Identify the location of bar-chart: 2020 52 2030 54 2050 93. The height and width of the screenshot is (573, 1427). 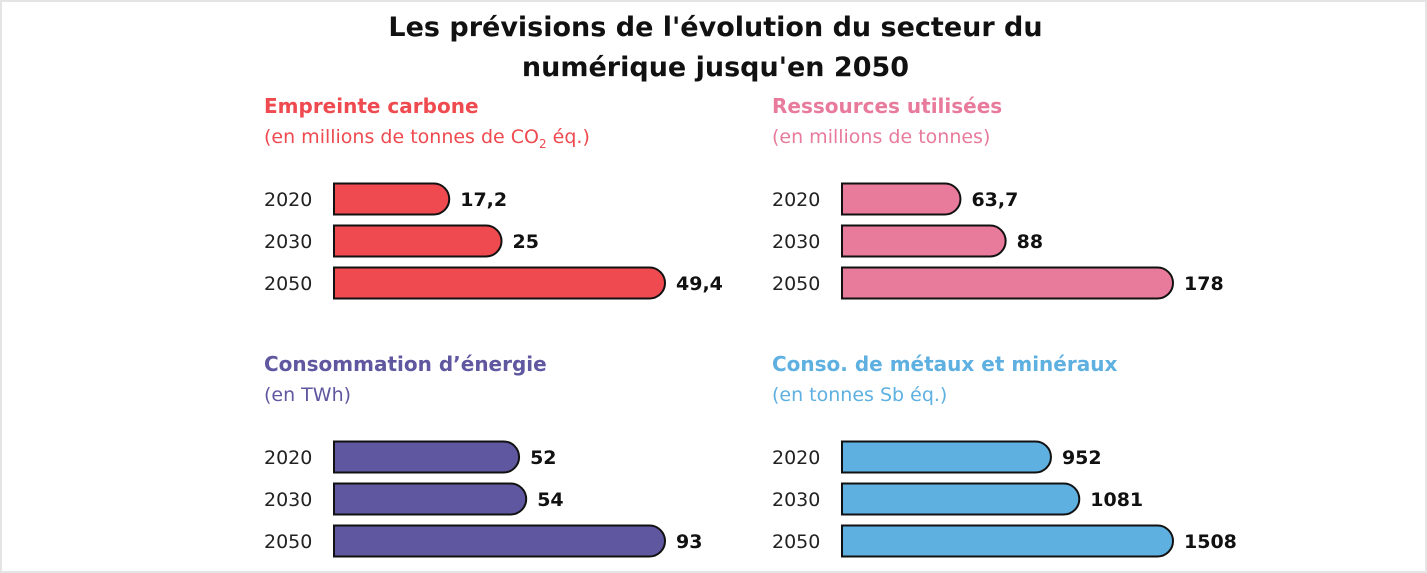
(483, 499).